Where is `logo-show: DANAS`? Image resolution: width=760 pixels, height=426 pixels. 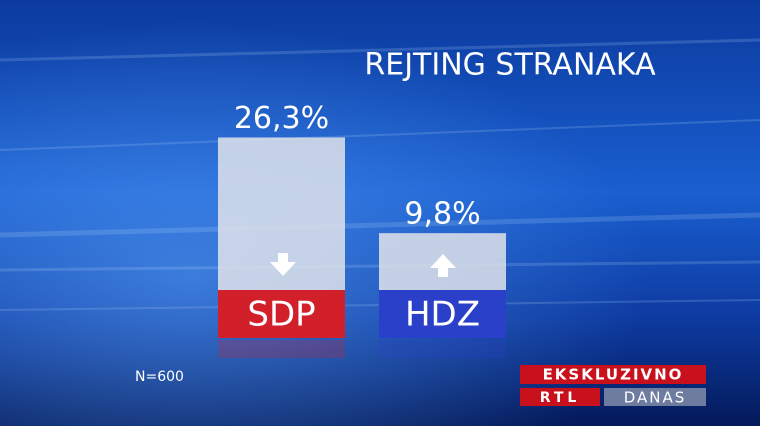
logo-show: DANAS is located at coordinates (655, 398).